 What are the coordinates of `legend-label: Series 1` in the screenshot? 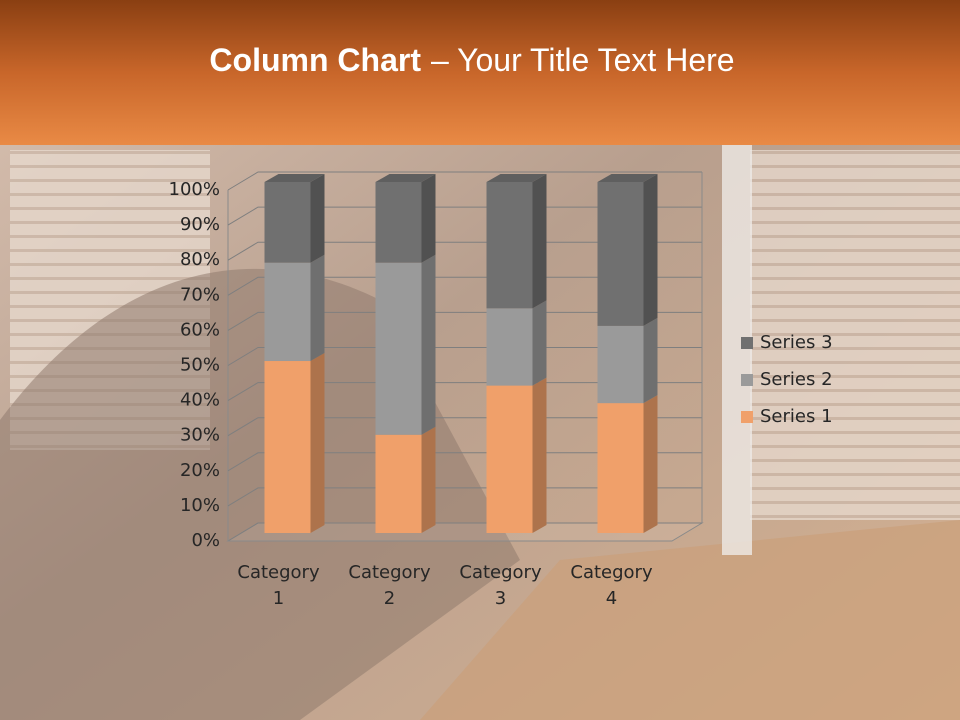 It's located at (796, 416).